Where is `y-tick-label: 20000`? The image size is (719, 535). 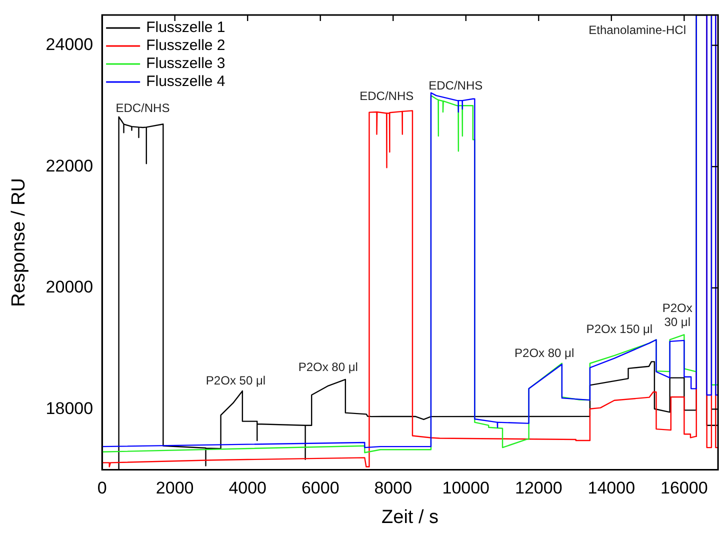 y-tick-label: 20000 is located at coordinates (70, 287).